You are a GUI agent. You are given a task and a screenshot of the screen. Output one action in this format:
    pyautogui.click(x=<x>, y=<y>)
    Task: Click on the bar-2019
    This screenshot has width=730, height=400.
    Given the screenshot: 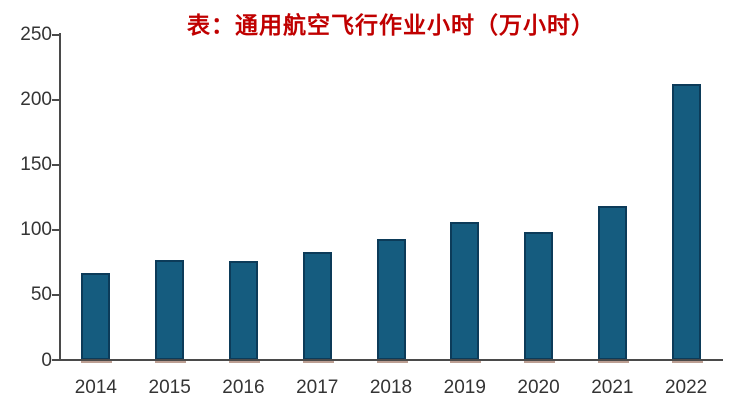 What is the action you would take?
    pyautogui.click(x=465, y=290)
    